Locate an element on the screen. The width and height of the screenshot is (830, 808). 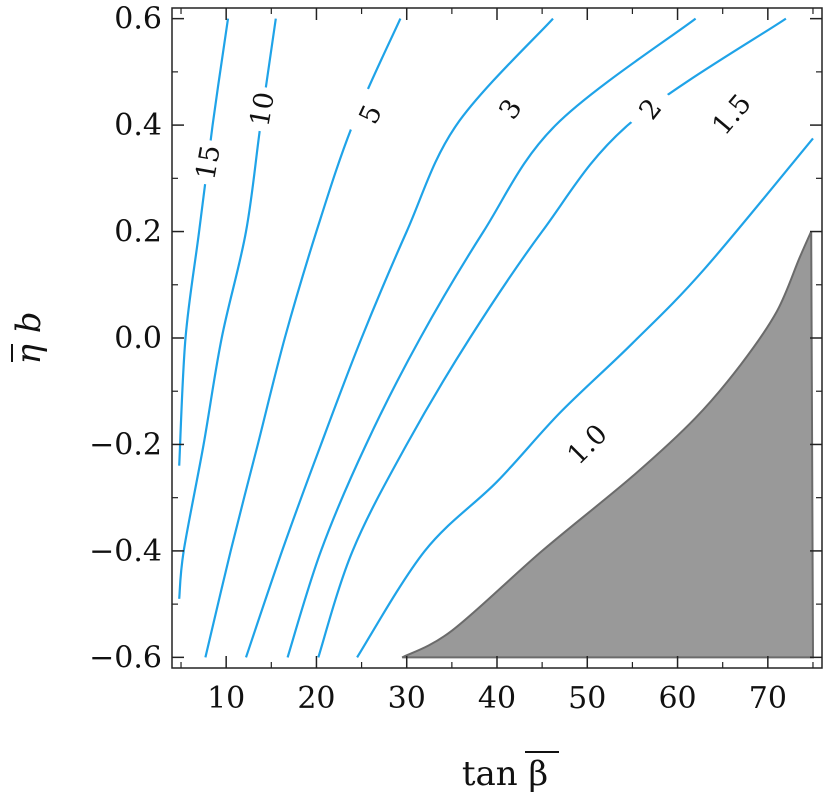
contour-label-10: 10 is located at coordinates (263, 109).